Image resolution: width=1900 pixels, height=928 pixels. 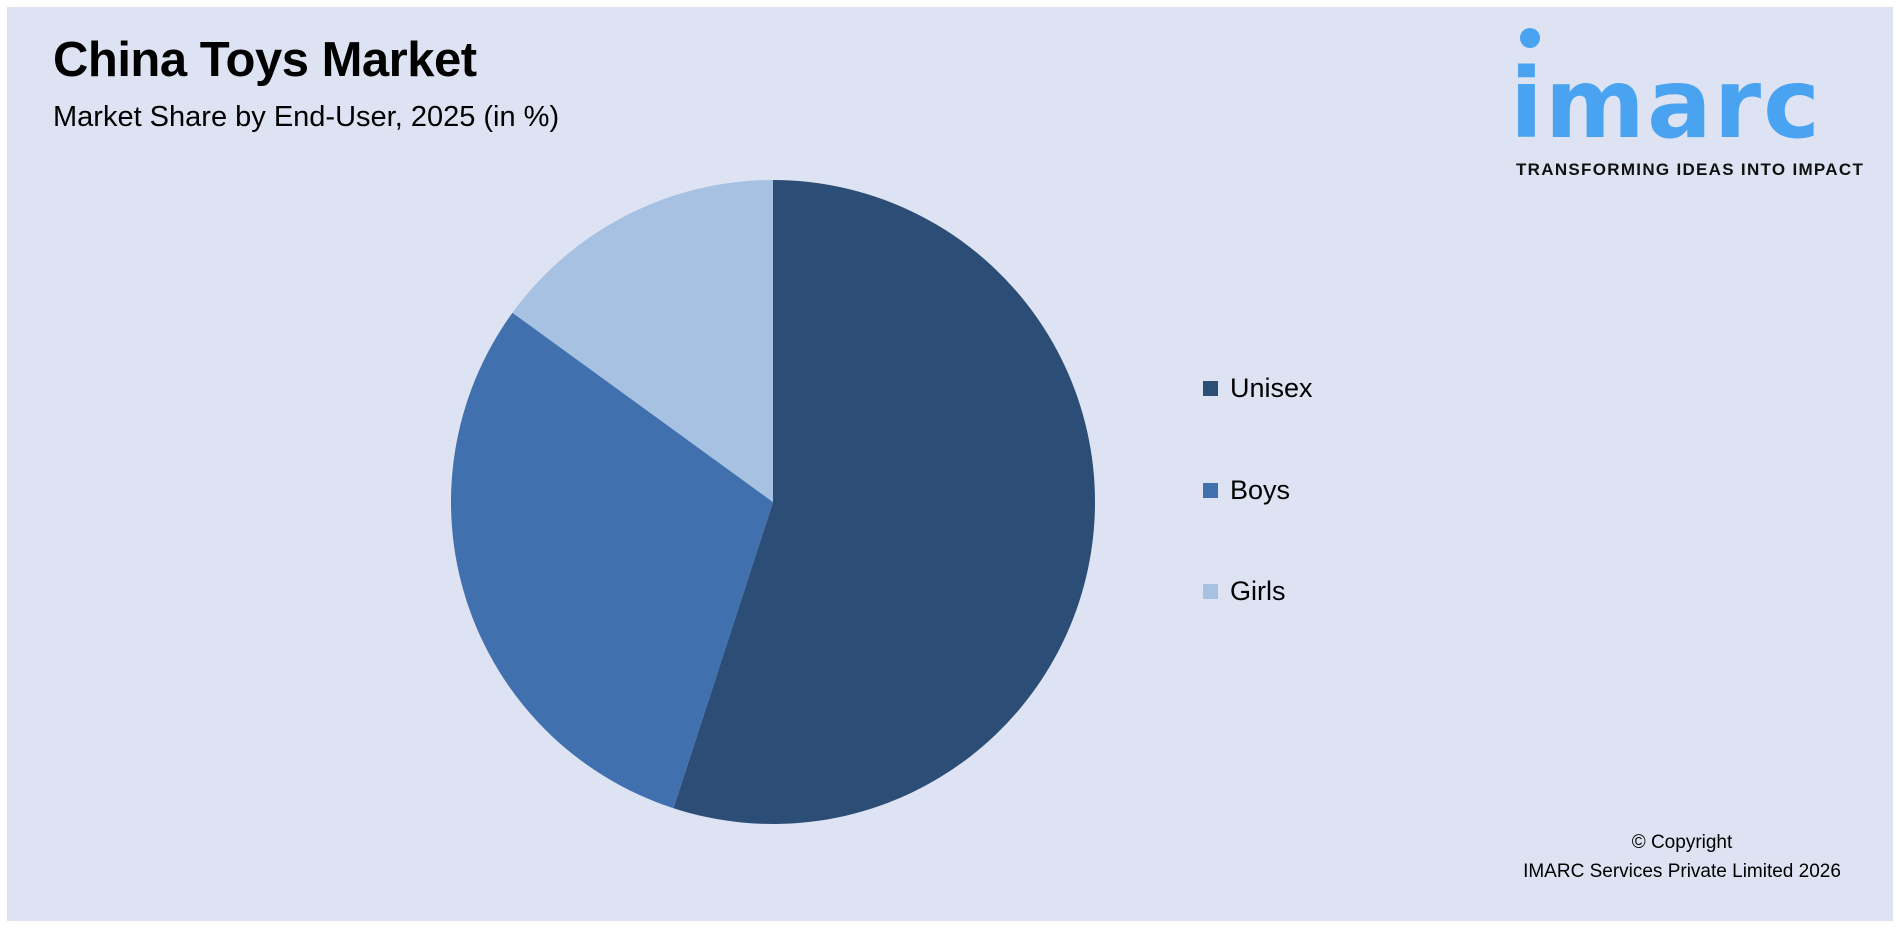 What do you see at coordinates (1258, 591) in the screenshot?
I see `legend-label: Girls` at bounding box center [1258, 591].